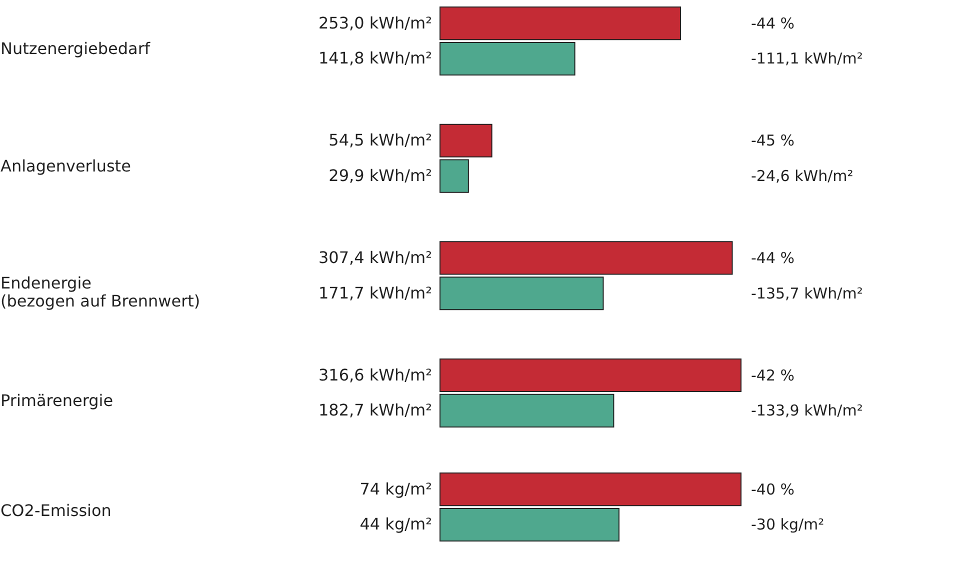  Describe the element at coordinates (65, 166) in the screenshot. I see `y-tick-label: Anlagenverluste` at that location.